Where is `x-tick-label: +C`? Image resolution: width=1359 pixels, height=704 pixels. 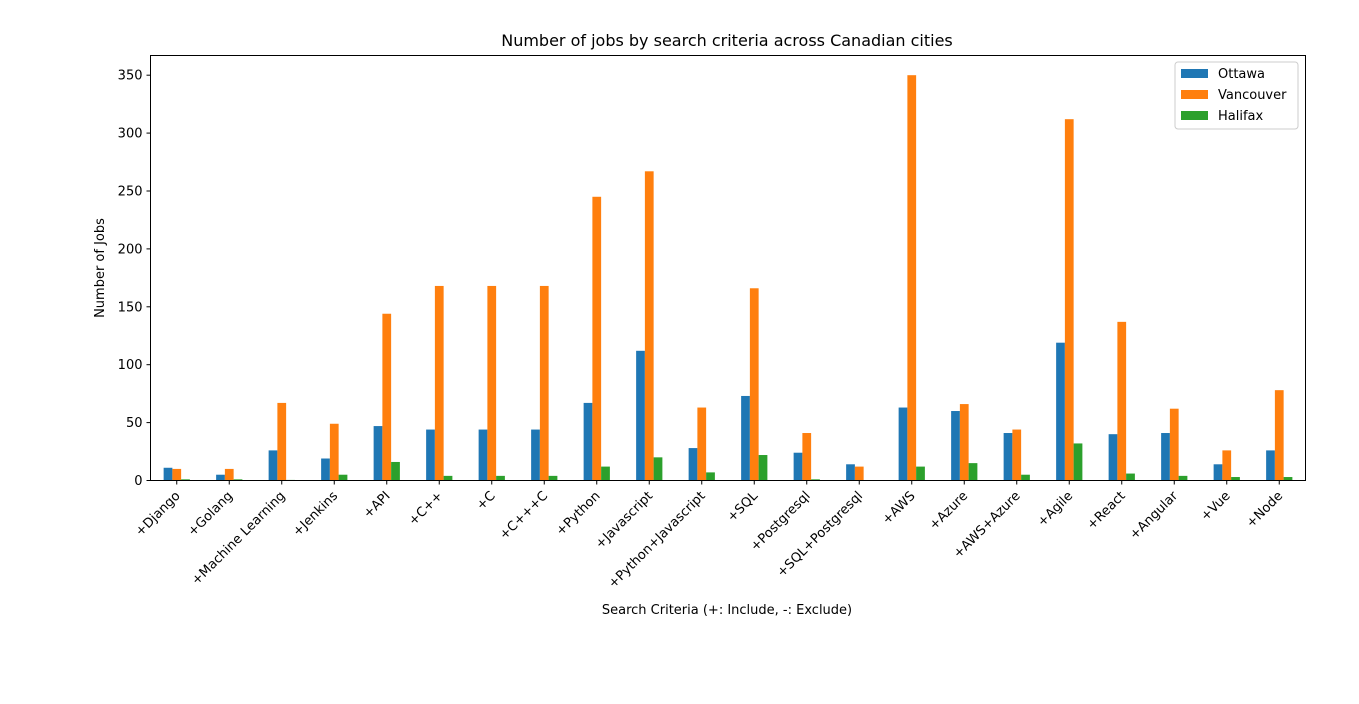 x-tick-label: +C is located at coordinates (486, 501).